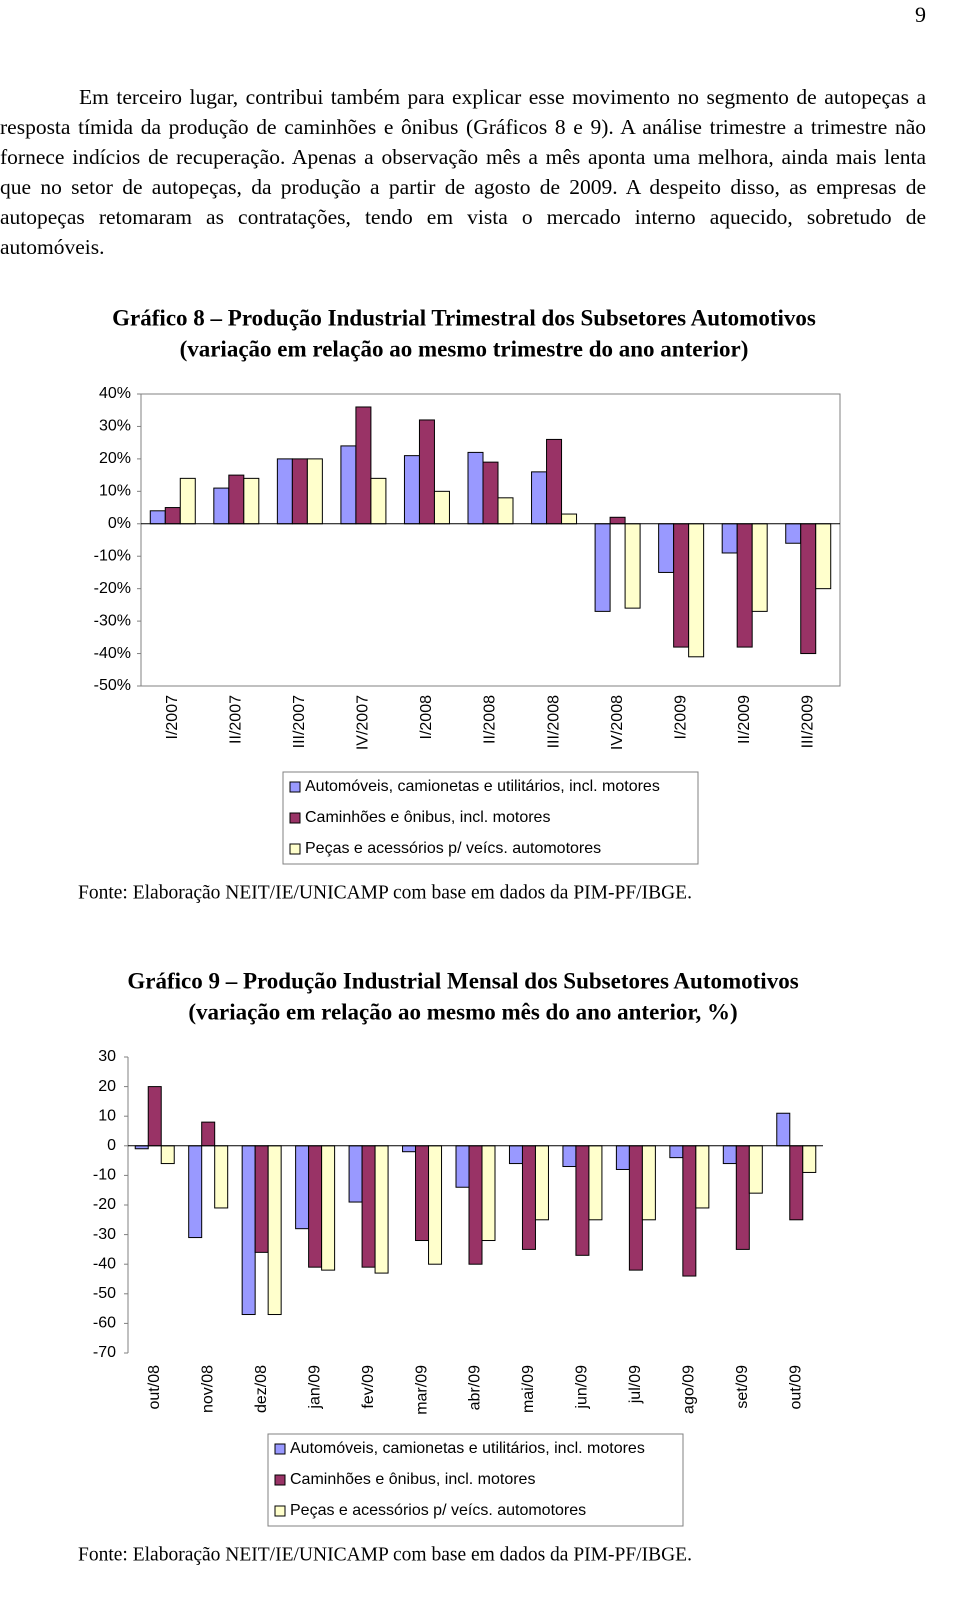 This screenshot has height=1622, width=960. What do you see at coordinates (426, 717) in the screenshot?
I see `x-tick-label: I/2008` at bounding box center [426, 717].